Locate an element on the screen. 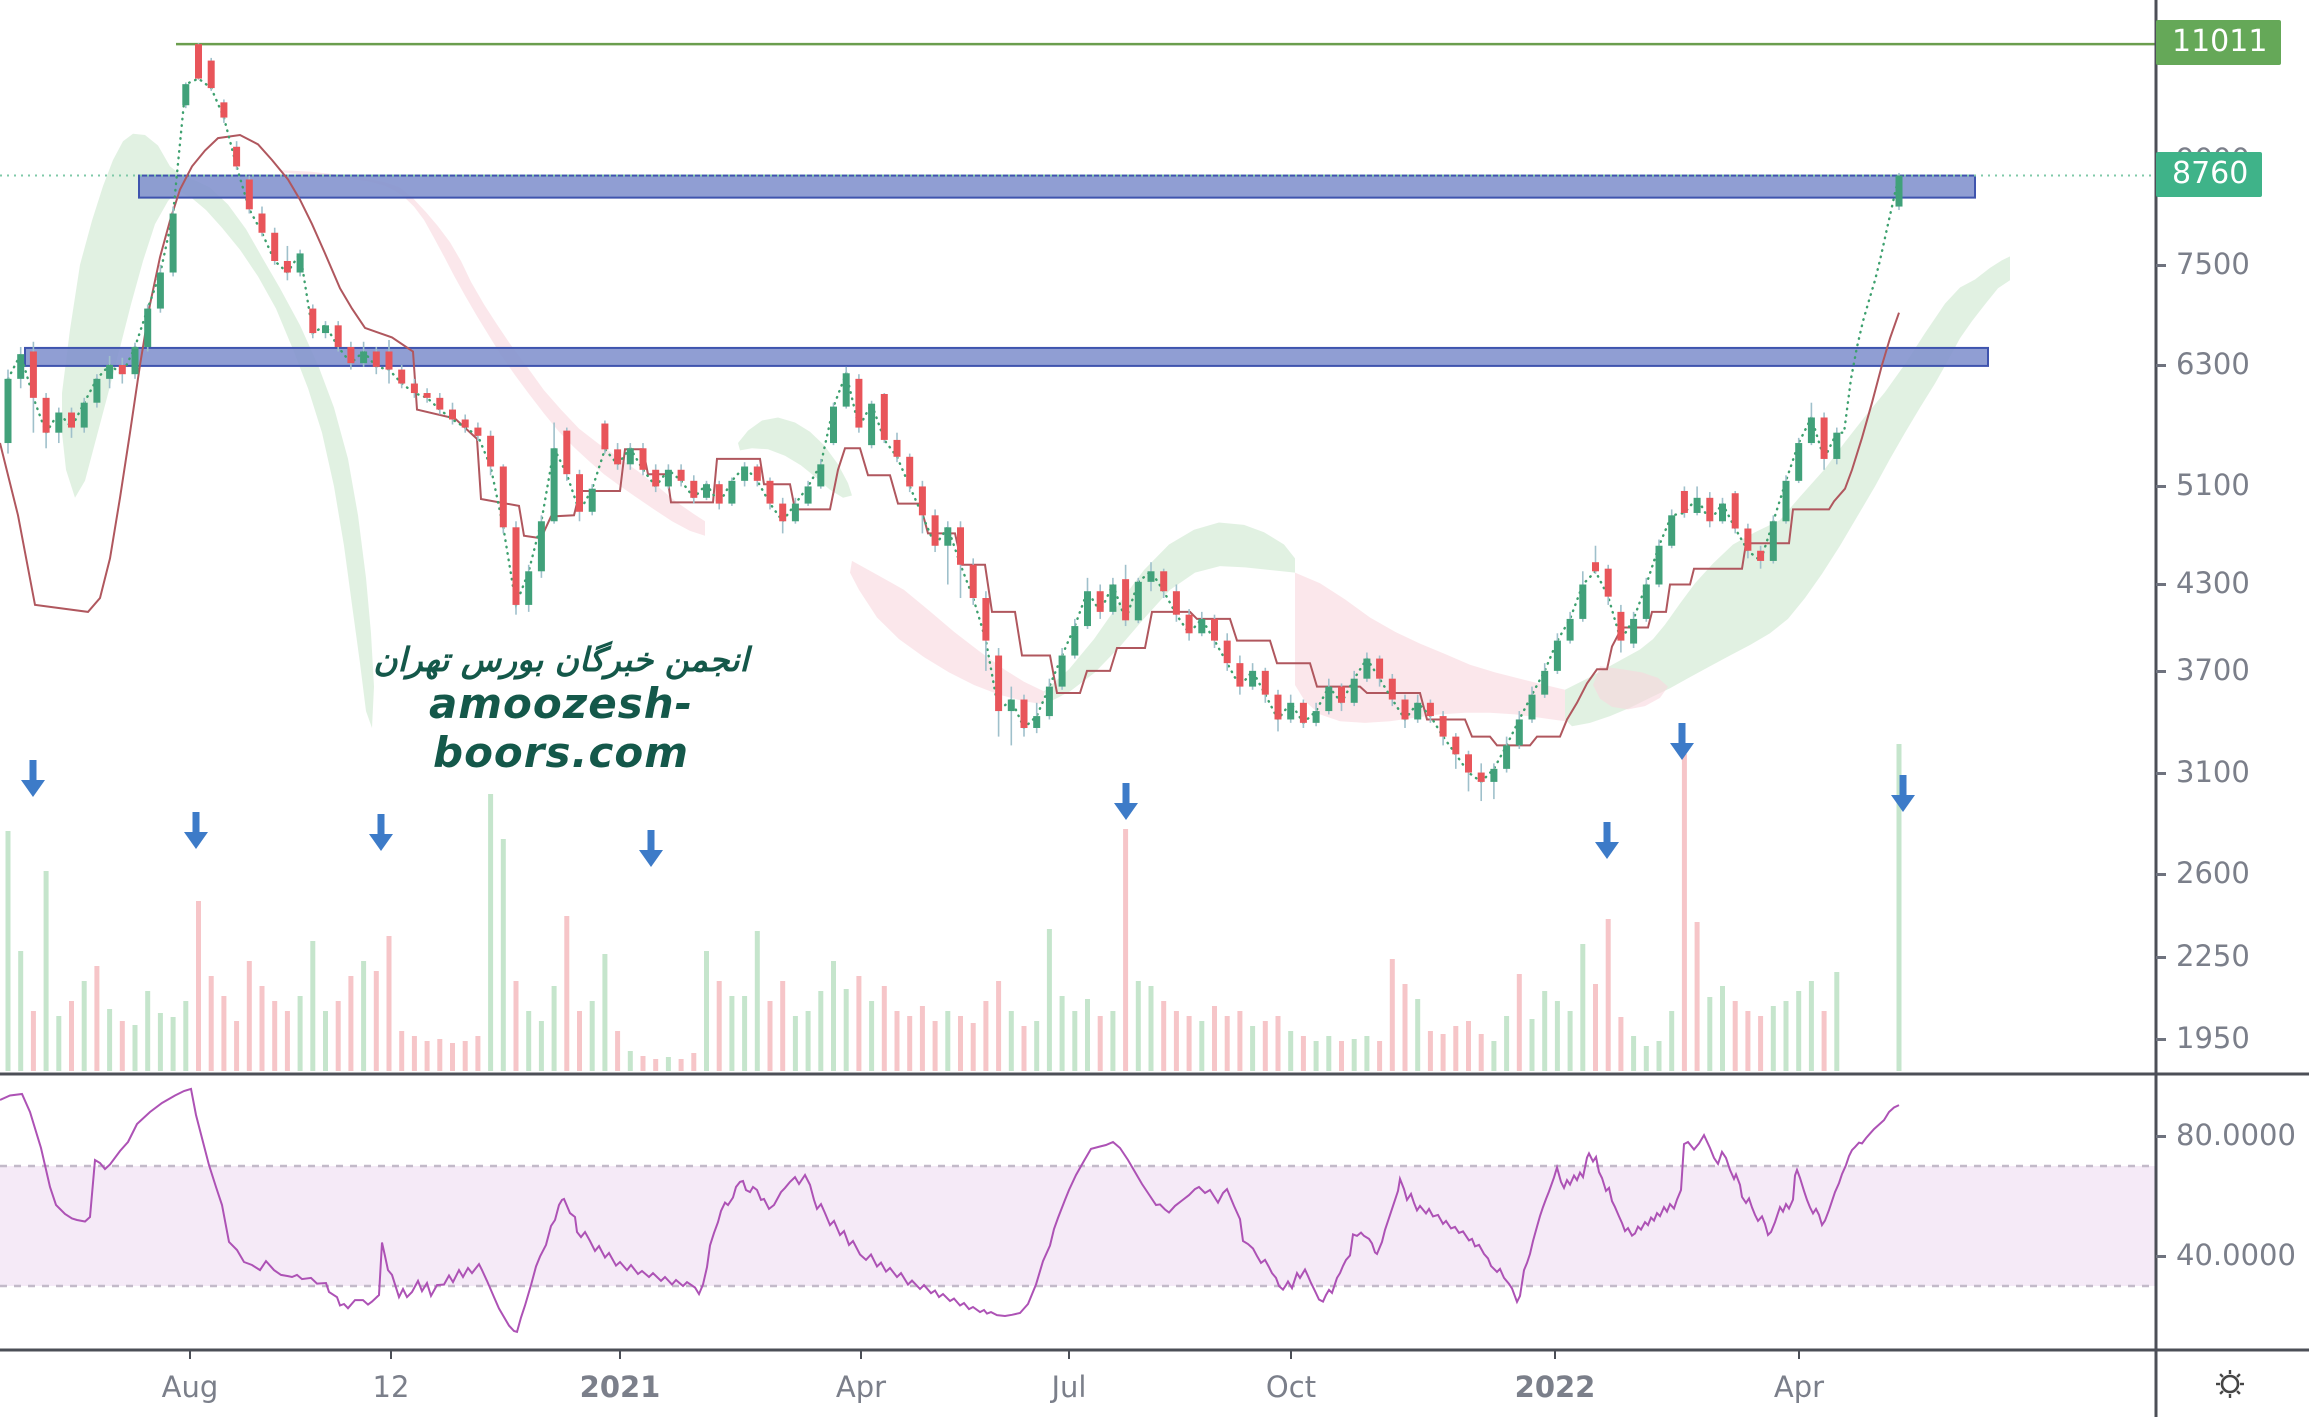 The height and width of the screenshot is (1417, 2309). rsi-label: 80.0000 is located at coordinates (2236, 1135).